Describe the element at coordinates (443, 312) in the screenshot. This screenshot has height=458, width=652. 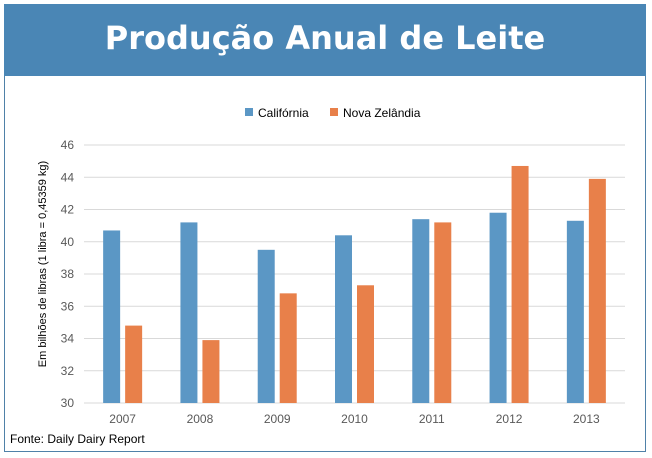
I see `bar-nova-zelandia-2011` at that location.